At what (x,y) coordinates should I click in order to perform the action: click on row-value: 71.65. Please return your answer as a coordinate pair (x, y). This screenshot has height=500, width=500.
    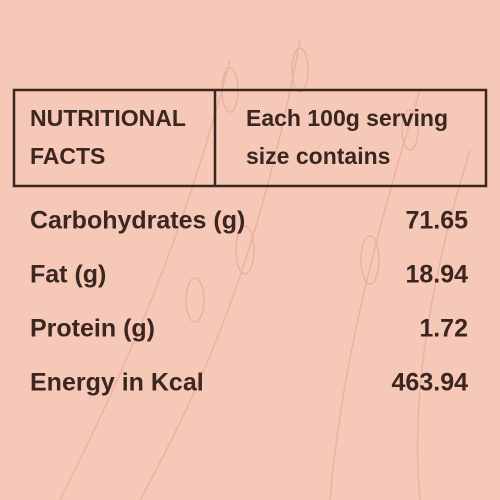
    Looking at the image, I should click on (436, 221).